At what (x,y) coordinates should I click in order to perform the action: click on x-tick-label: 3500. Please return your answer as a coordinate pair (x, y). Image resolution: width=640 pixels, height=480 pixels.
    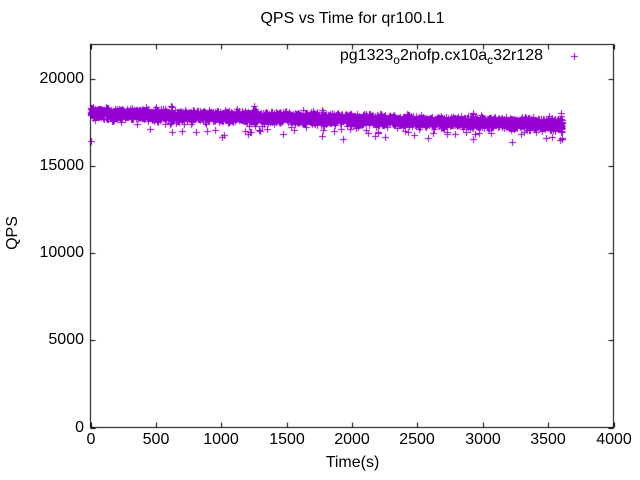
    Looking at the image, I should click on (548, 439).